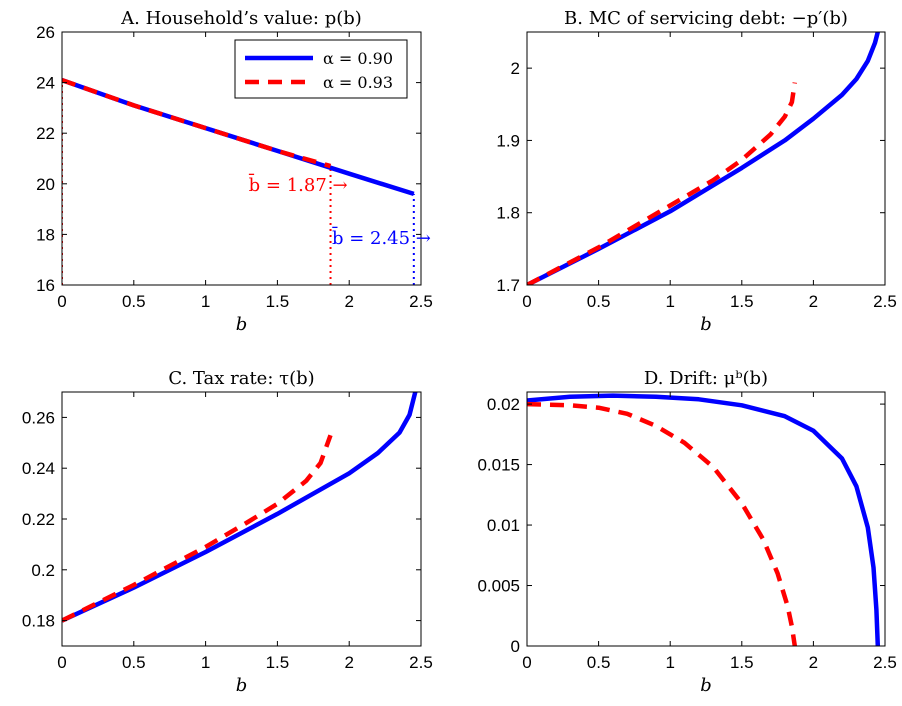 This screenshot has height=706, width=902. What do you see at coordinates (298, 184) in the screenshot?
I see `threshold-annotation: b̄ = 1.87 →` at bounding box center [298, 184].